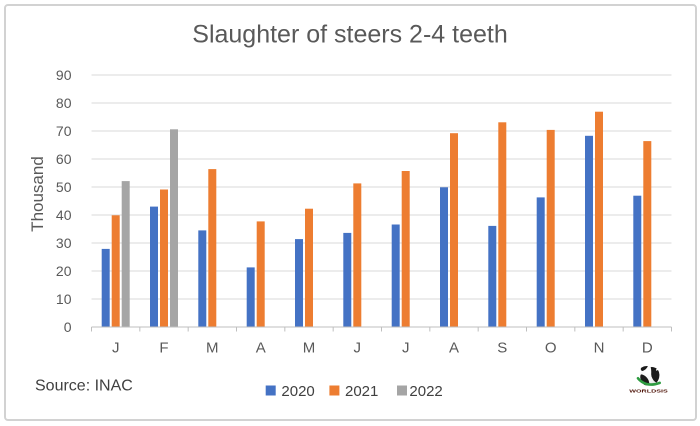 This screenshot has width=700, height=426. I want to click on svg-text: Source: INAC, so click(84, 386).